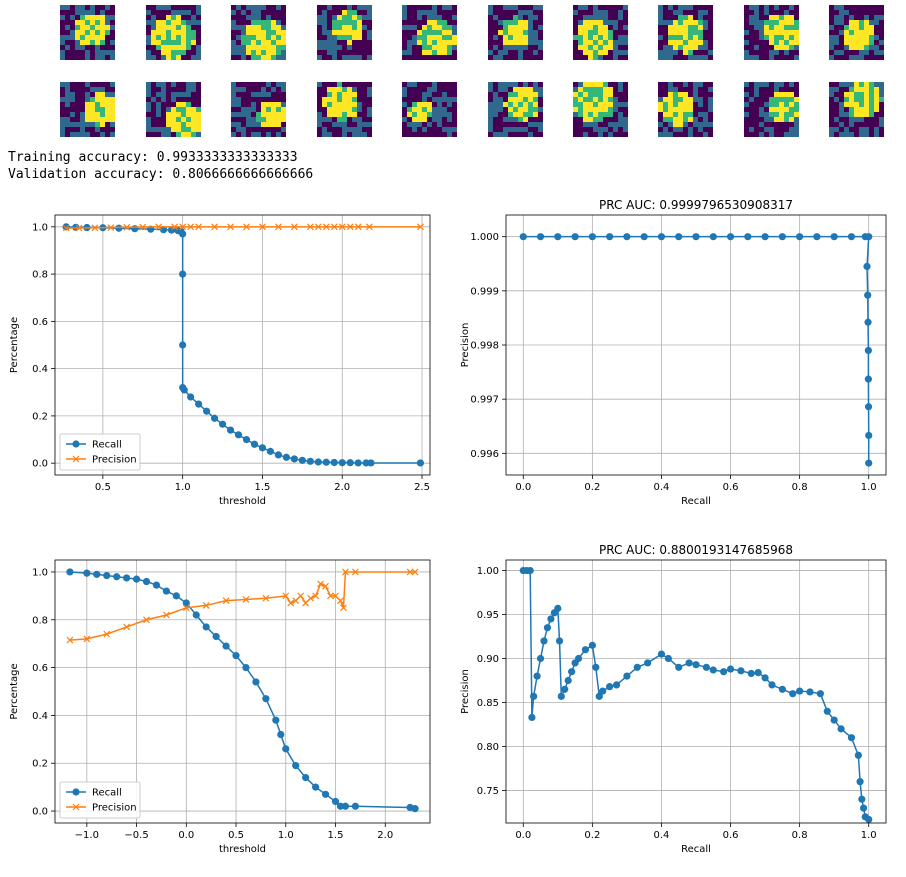  What do you see at coordinates (696, 205) in the screenshot?
I see `chart-title: PRC AUC: 0.9999796530908317` at bounding box center [696, 205].